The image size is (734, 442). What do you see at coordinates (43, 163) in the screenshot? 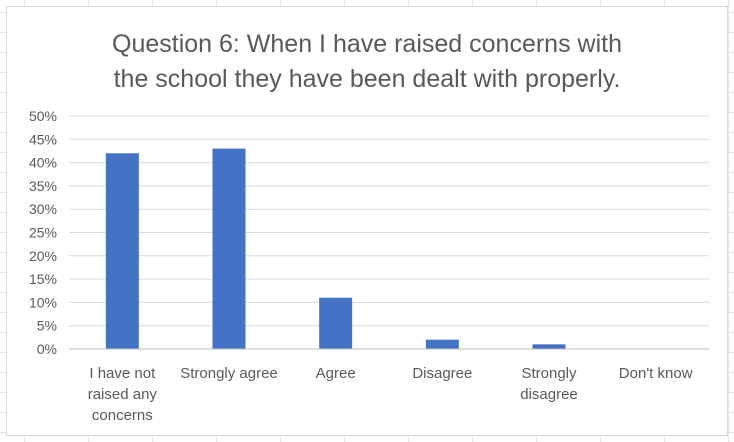
I see `y-tick-label: 40%` at bounding box center [43, 163].